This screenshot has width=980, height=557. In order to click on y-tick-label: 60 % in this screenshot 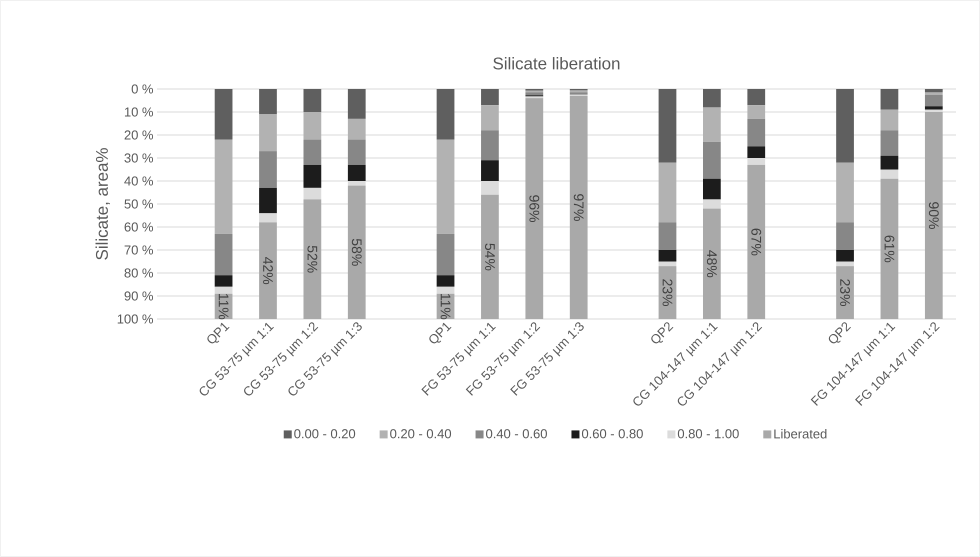, I will do `click(139, 227)`.